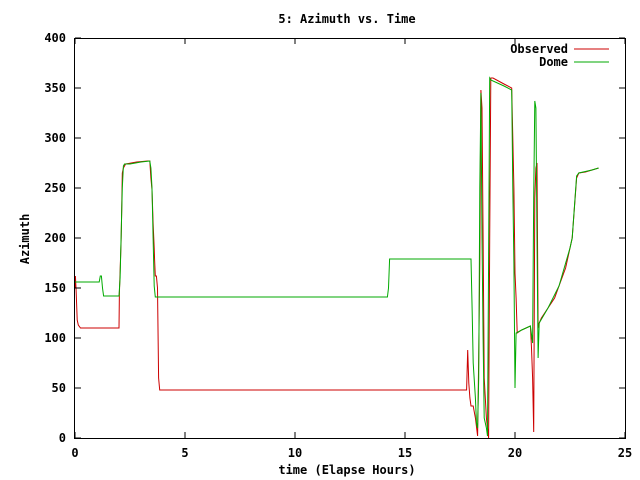  I want to click on y-tick-label: 250, so click(55, 188).